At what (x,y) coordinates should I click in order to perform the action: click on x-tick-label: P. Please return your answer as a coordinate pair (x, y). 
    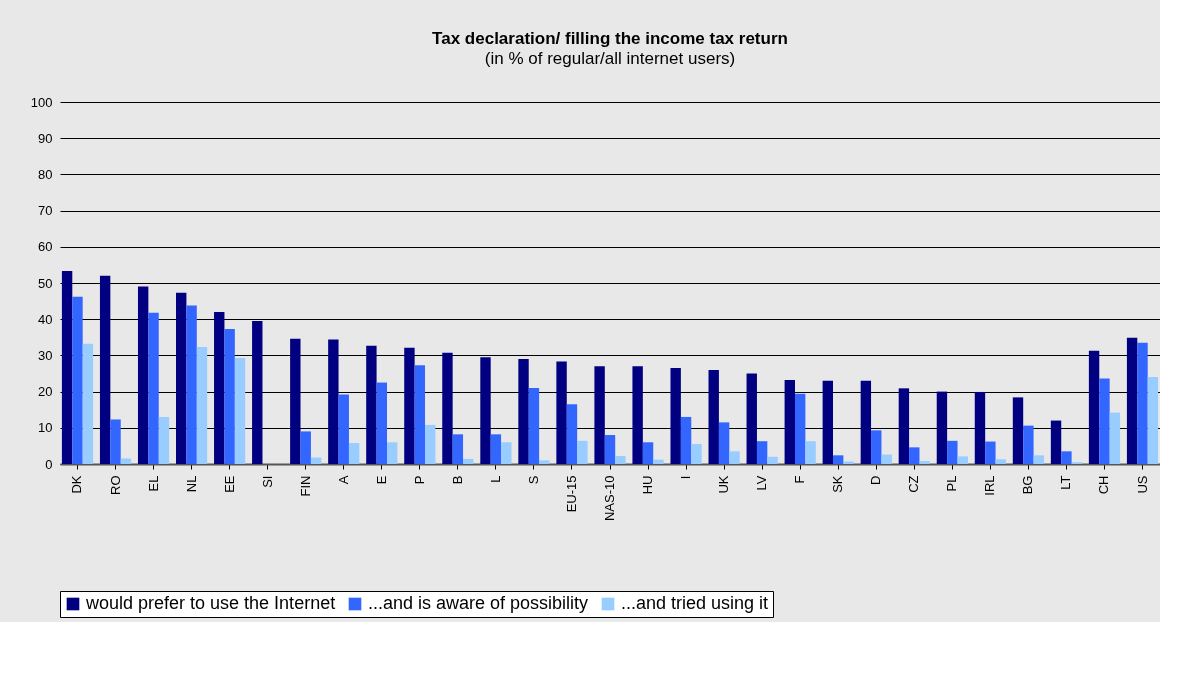
    Looking at the image, I should click on (419, 480).